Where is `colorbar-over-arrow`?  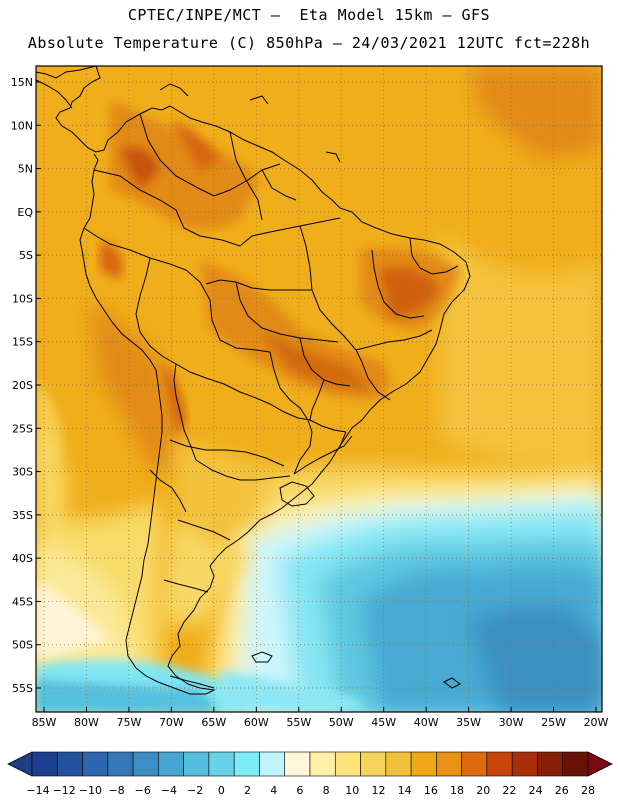
colorbar-over-arrow is located at coordinates (600, 764).